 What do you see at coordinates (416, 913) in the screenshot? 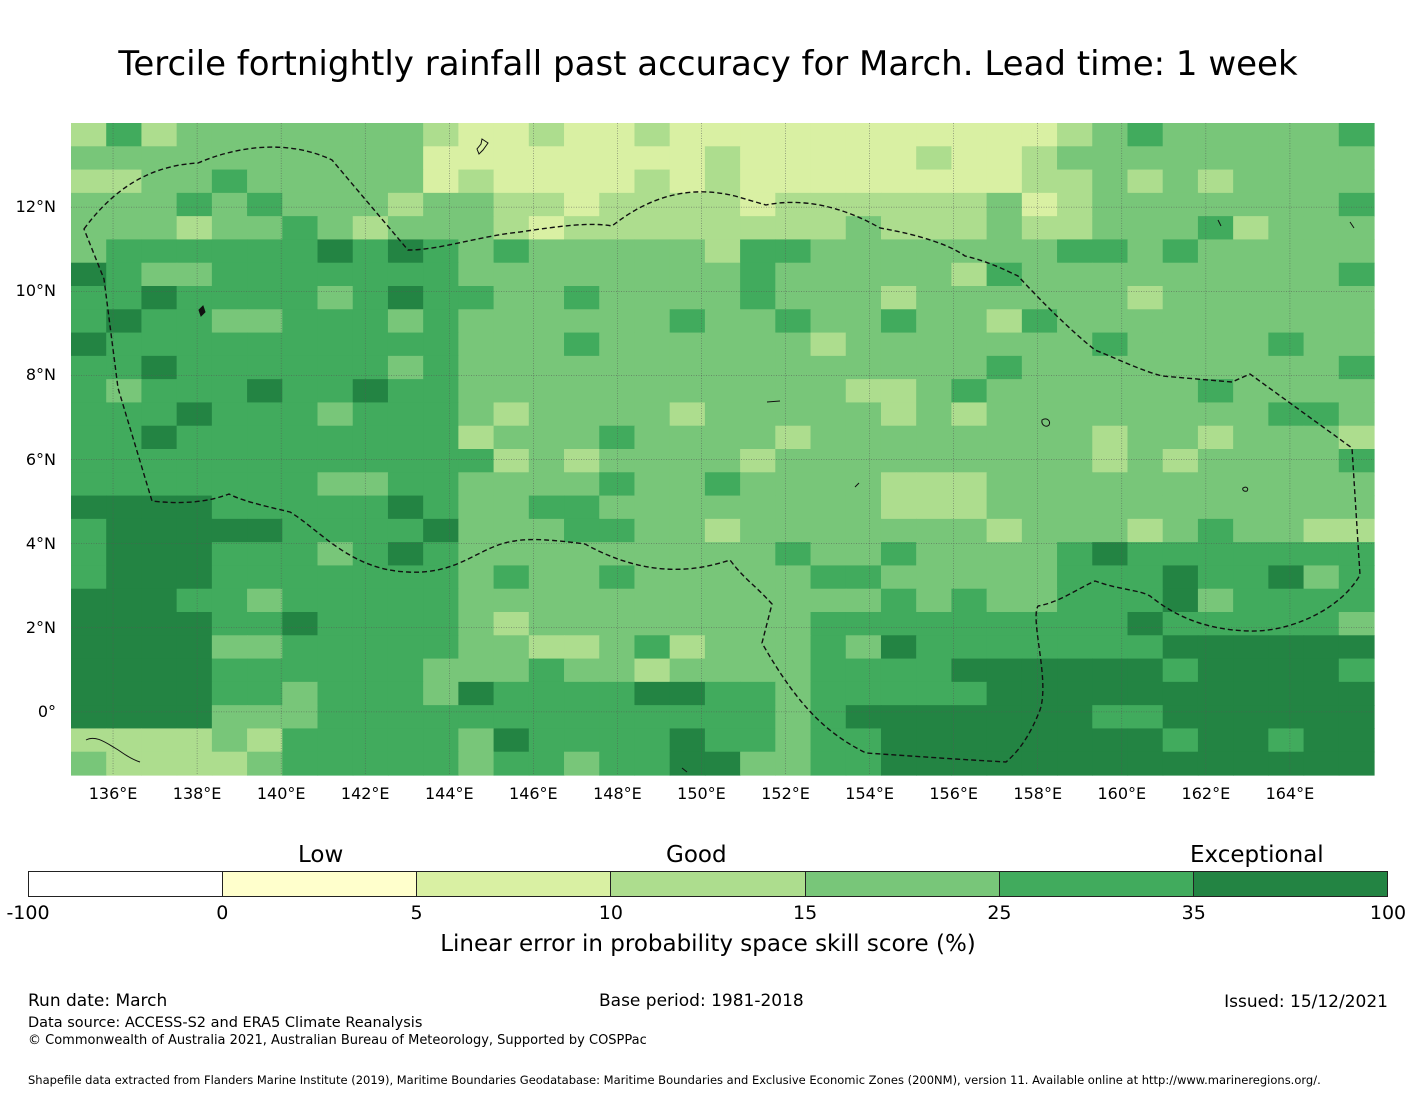
I see `colorbar-tick-label: 5` at bounding box center [416, 913].